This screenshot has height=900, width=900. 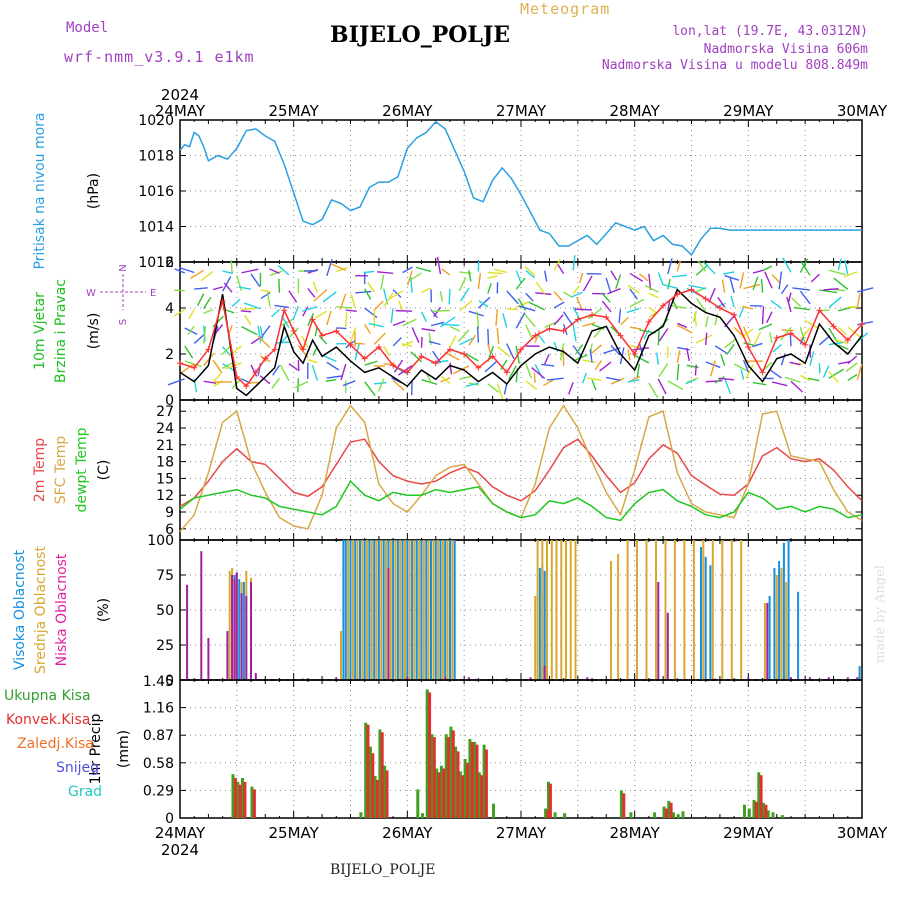 I want to click on top-date-label-3: 27MAY, so click(x=521, y=111).